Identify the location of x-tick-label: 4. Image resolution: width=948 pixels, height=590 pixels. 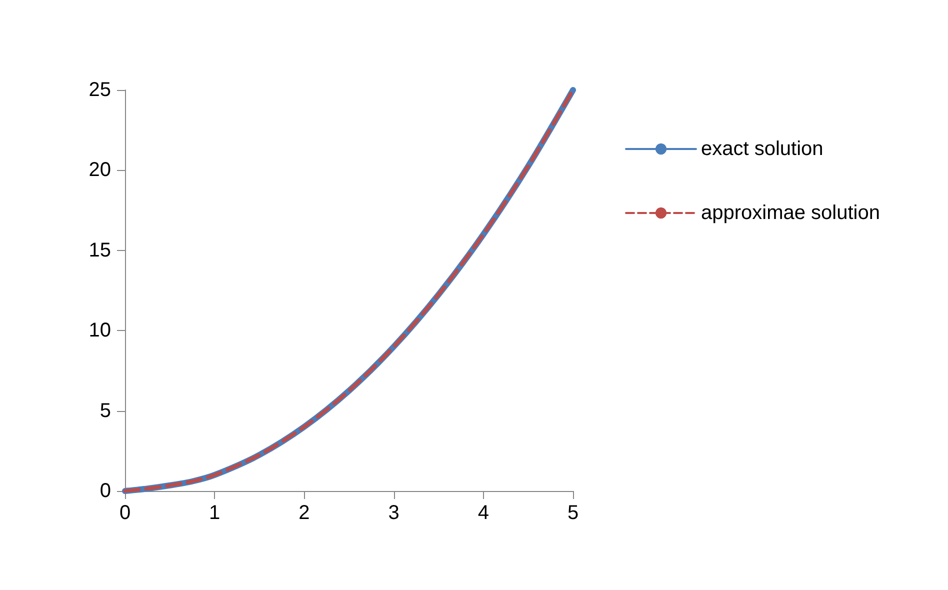
(483, 513).